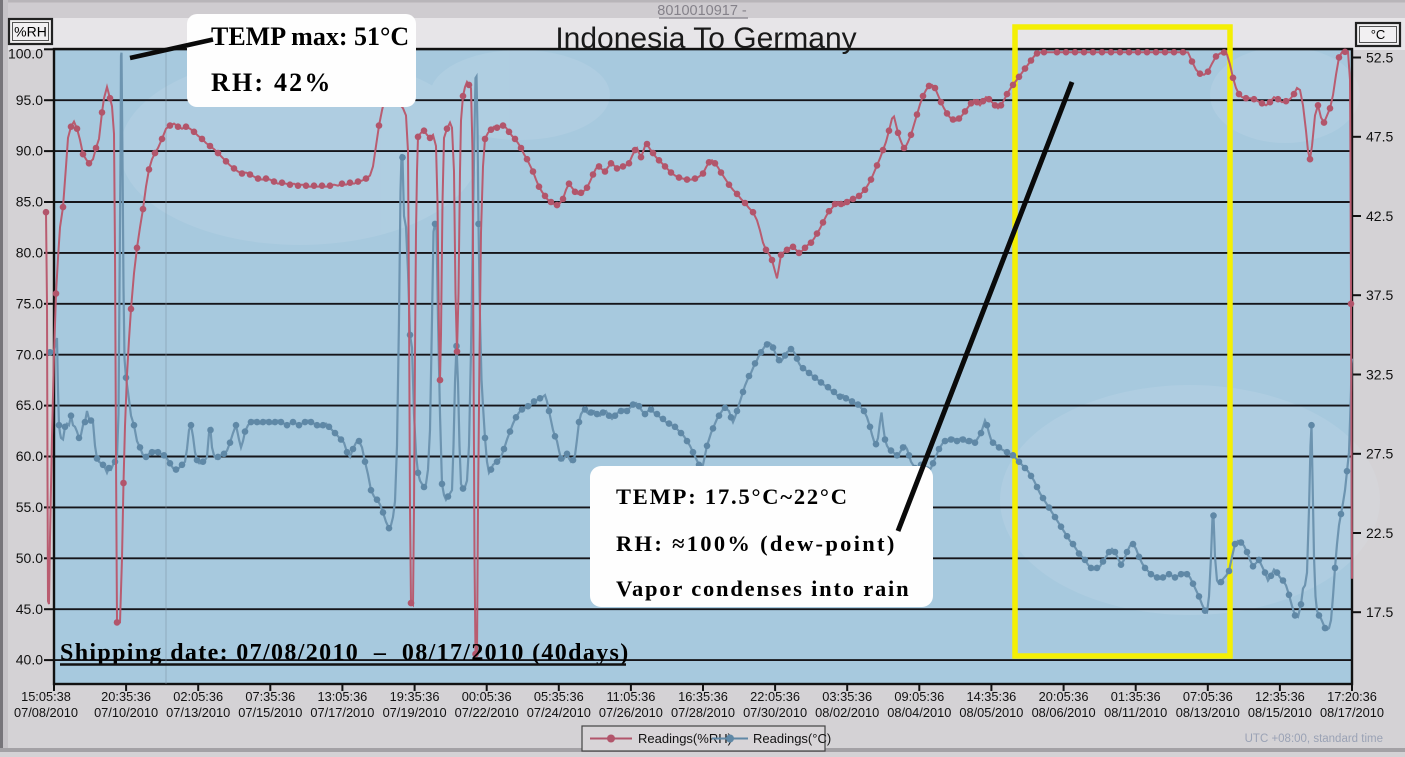 This screenshot has height=757, width=1405. What do you see at coordinates (847, 712) in the screenshot?
I see `svg-text: 08/02/2010` at bounding box center [847, 712].